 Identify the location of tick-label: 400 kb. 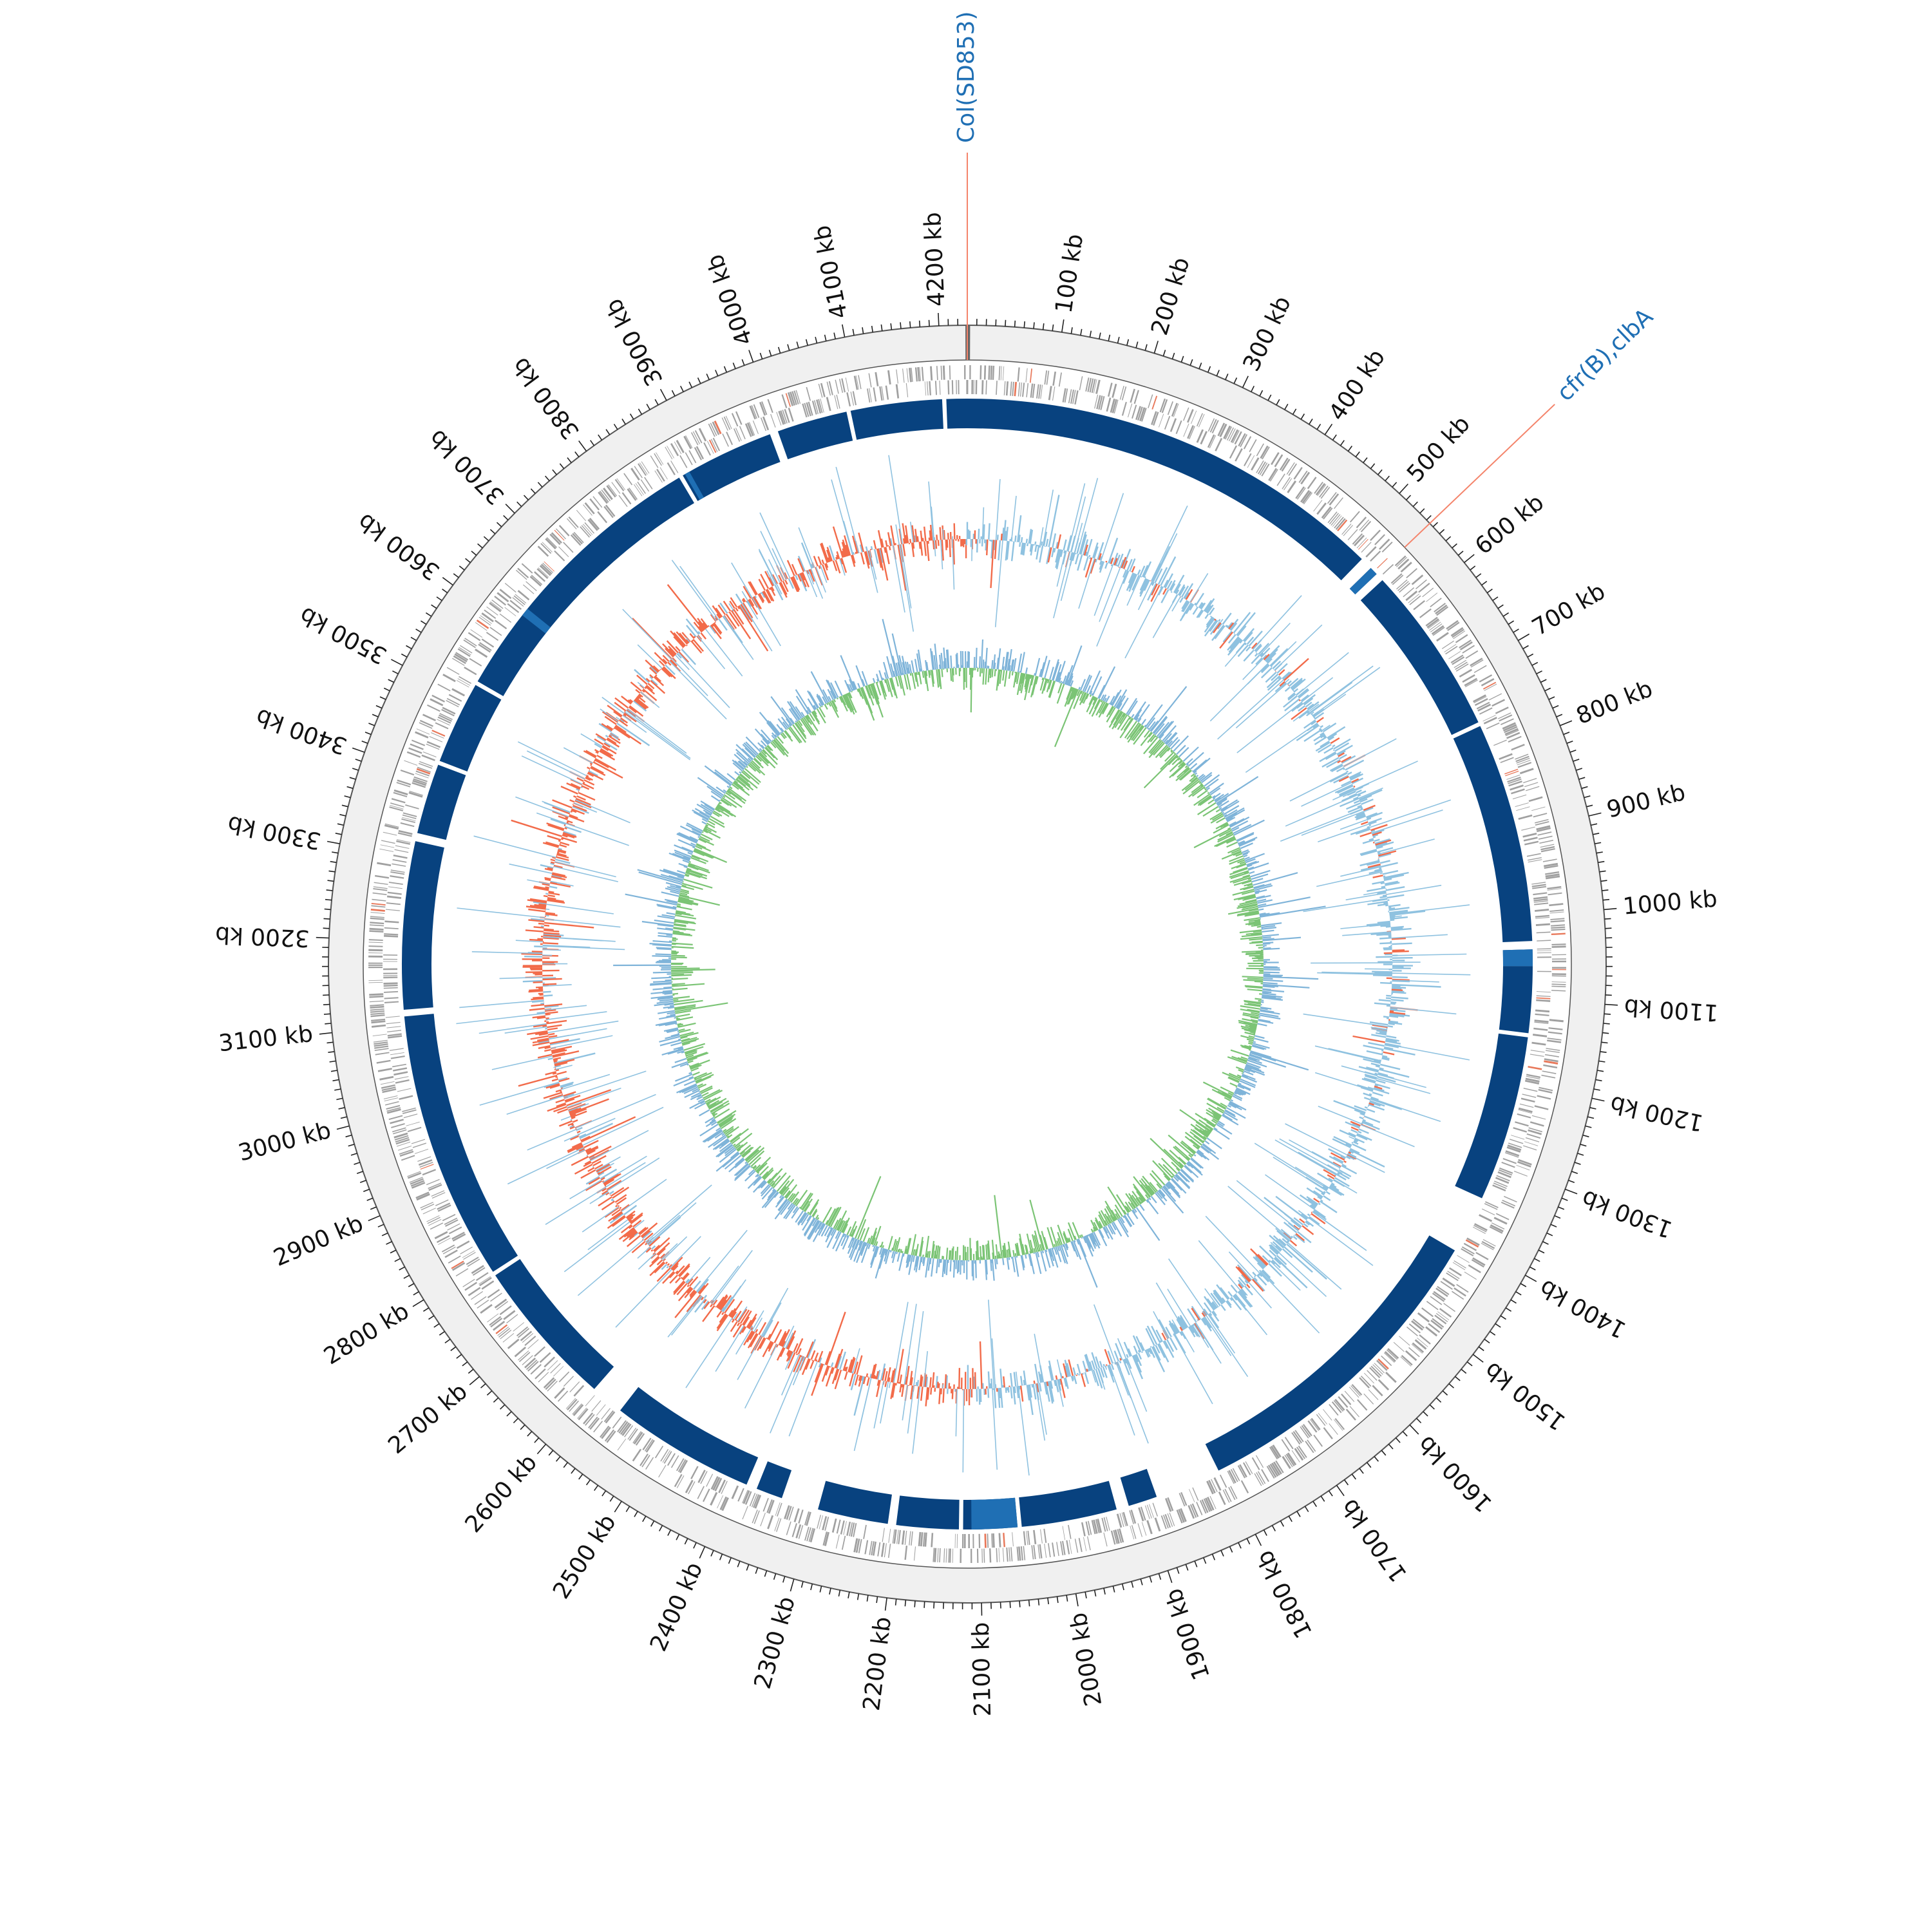
(1357, 385).